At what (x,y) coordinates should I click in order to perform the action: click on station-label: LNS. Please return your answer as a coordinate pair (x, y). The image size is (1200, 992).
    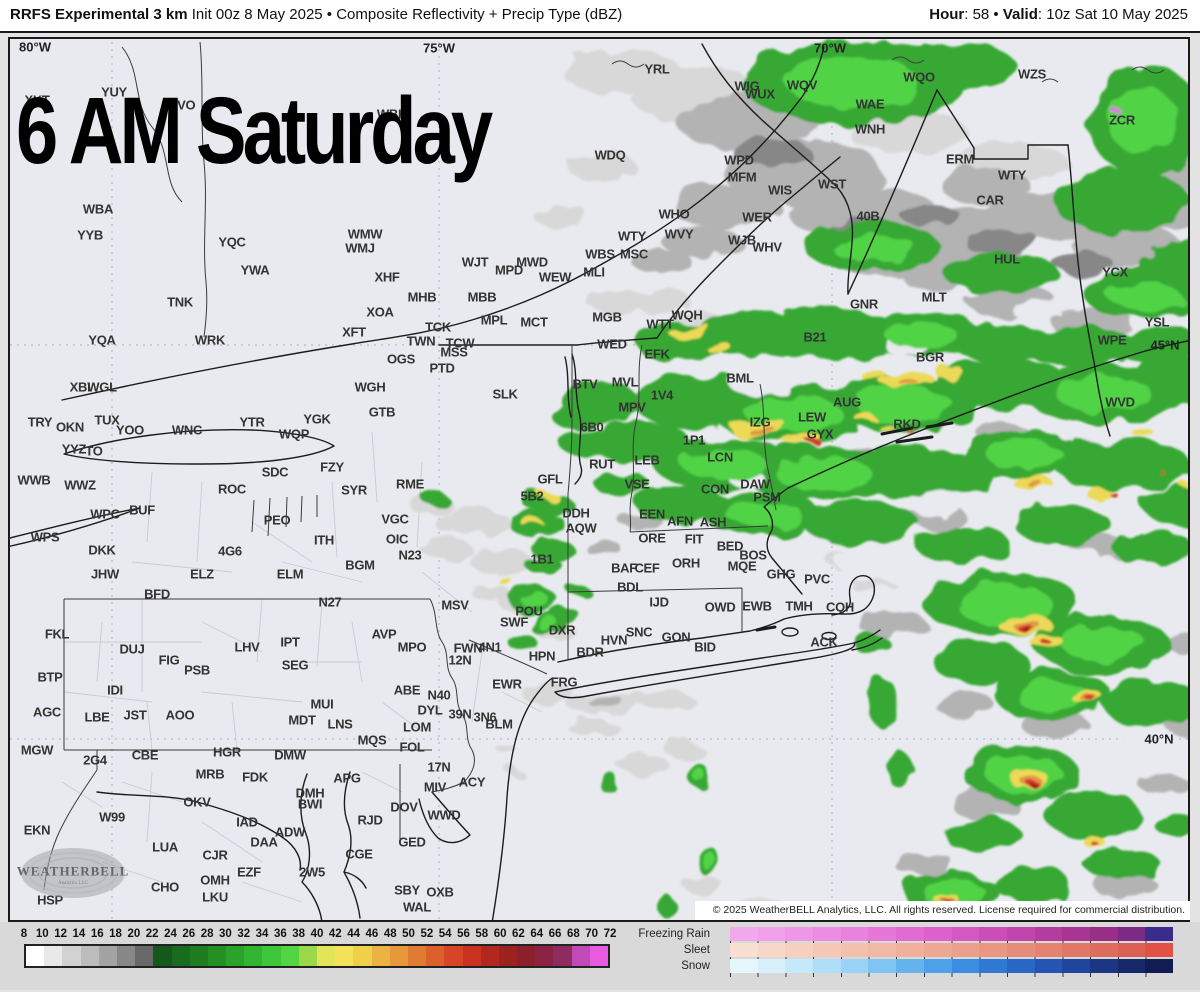
    Looking at the image, I should click on (340, 724).